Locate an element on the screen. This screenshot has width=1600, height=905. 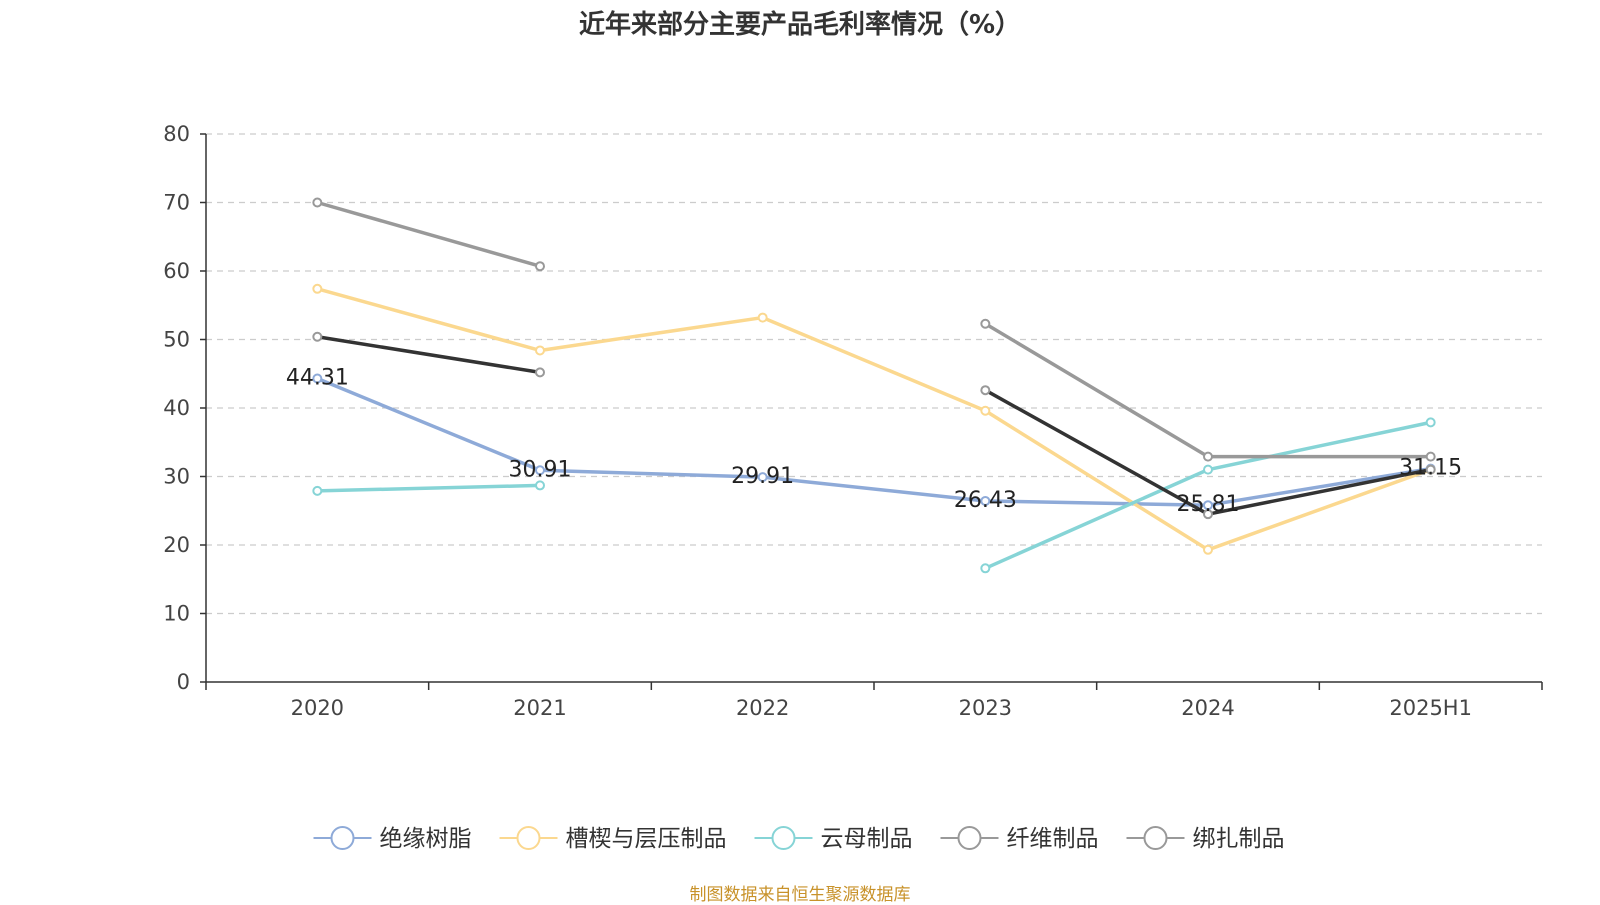
legend-item: 云母制品 is located at coordinates (833, 839).